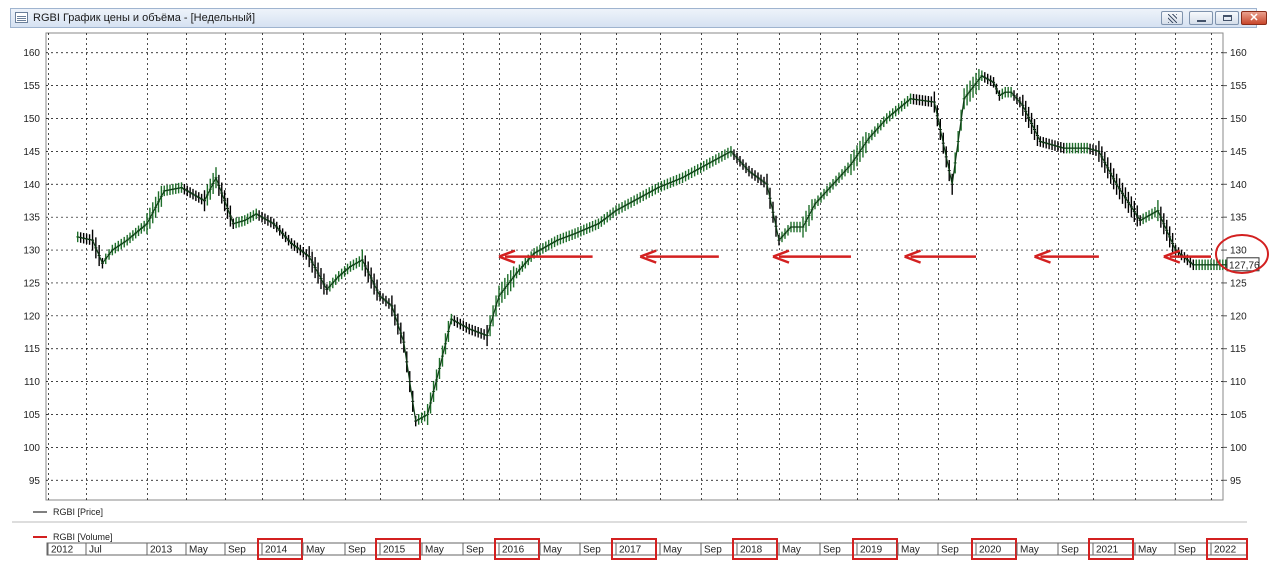 This screenshot has width=1280, height=578. Describe the element at coordinates (1238, 185) in the screenshot. I see `y-tick-label-right: 140` at that location.